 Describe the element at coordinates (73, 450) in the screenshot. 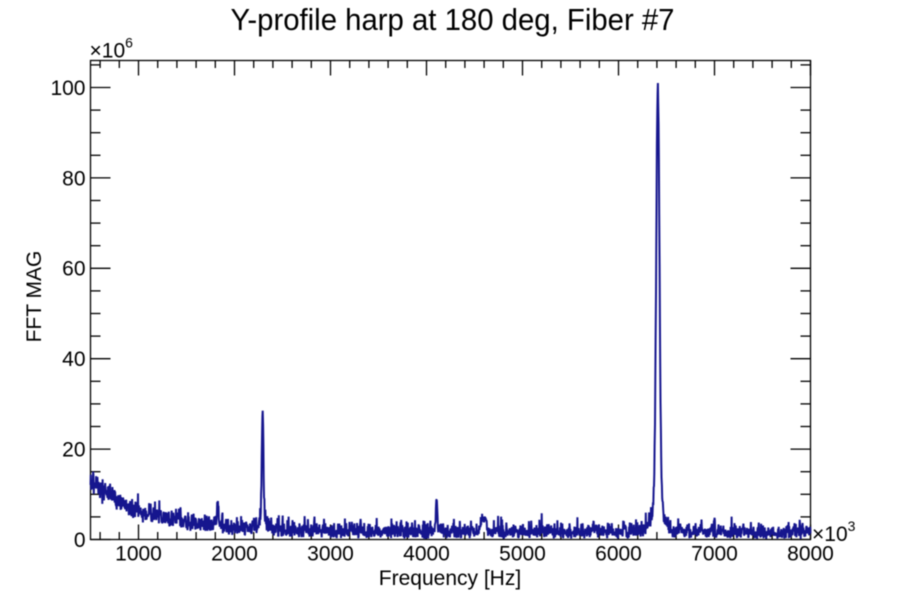

I see `svg-text: 20` at that location.